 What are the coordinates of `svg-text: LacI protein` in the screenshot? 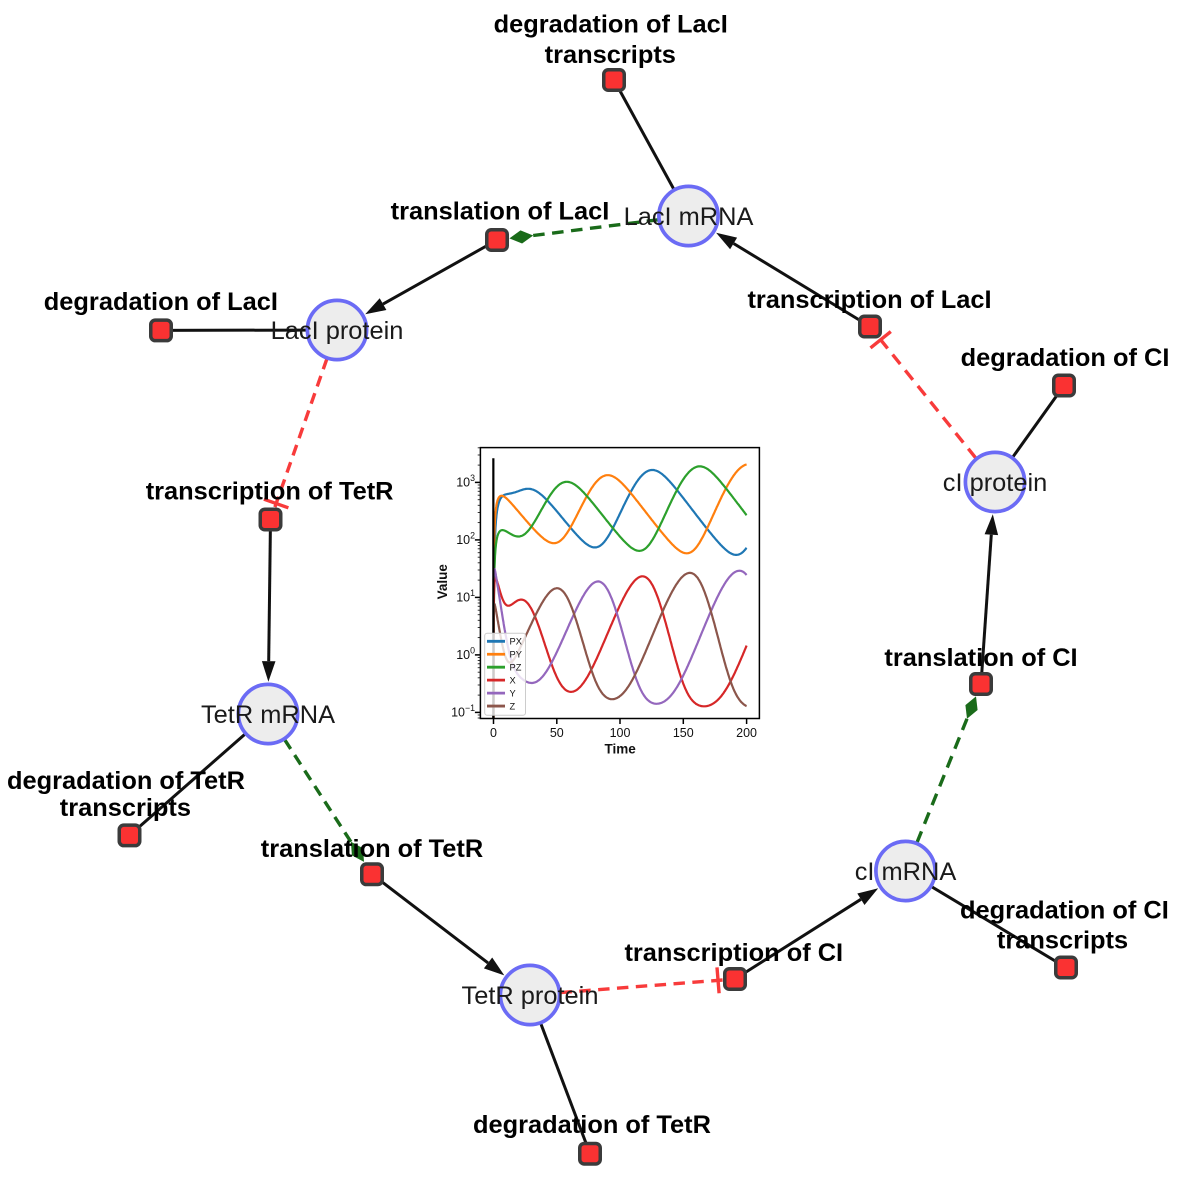 It's located at (337, 331).